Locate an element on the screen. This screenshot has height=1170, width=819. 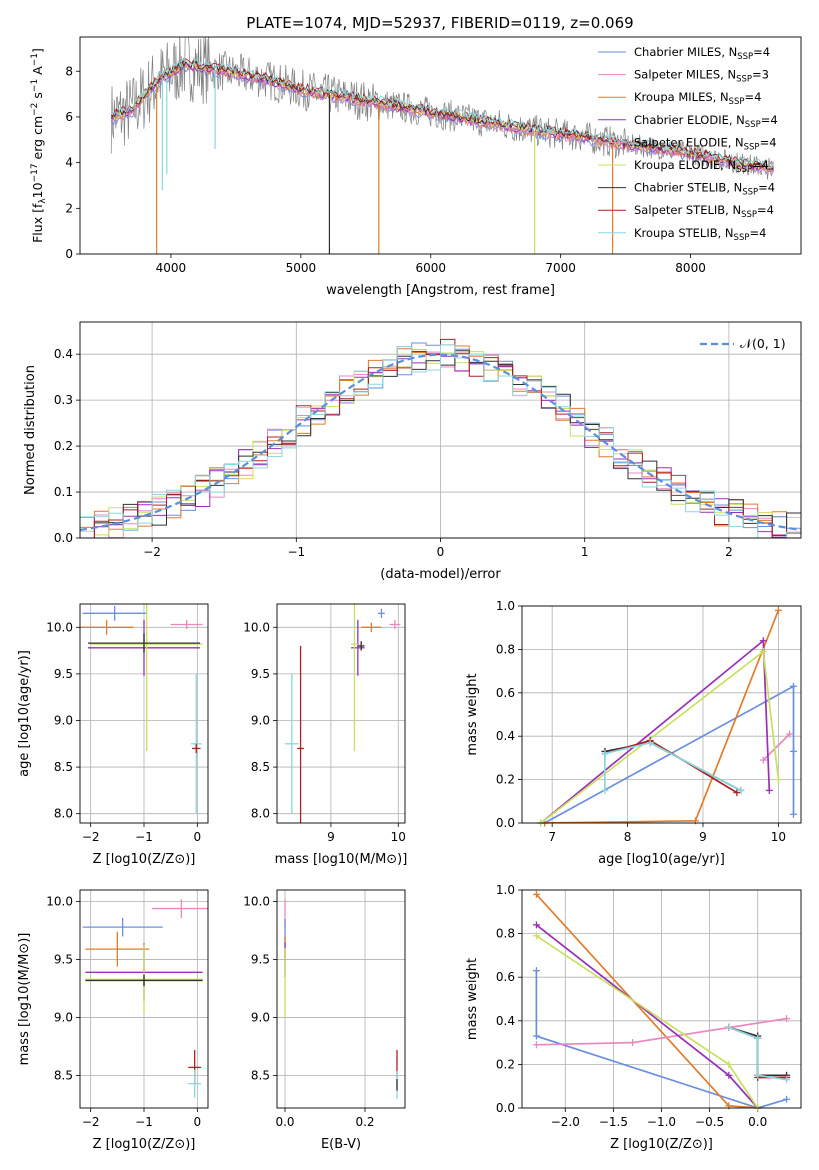
x-axis-label: E(B-V) is located at coordinates (341, 1144).